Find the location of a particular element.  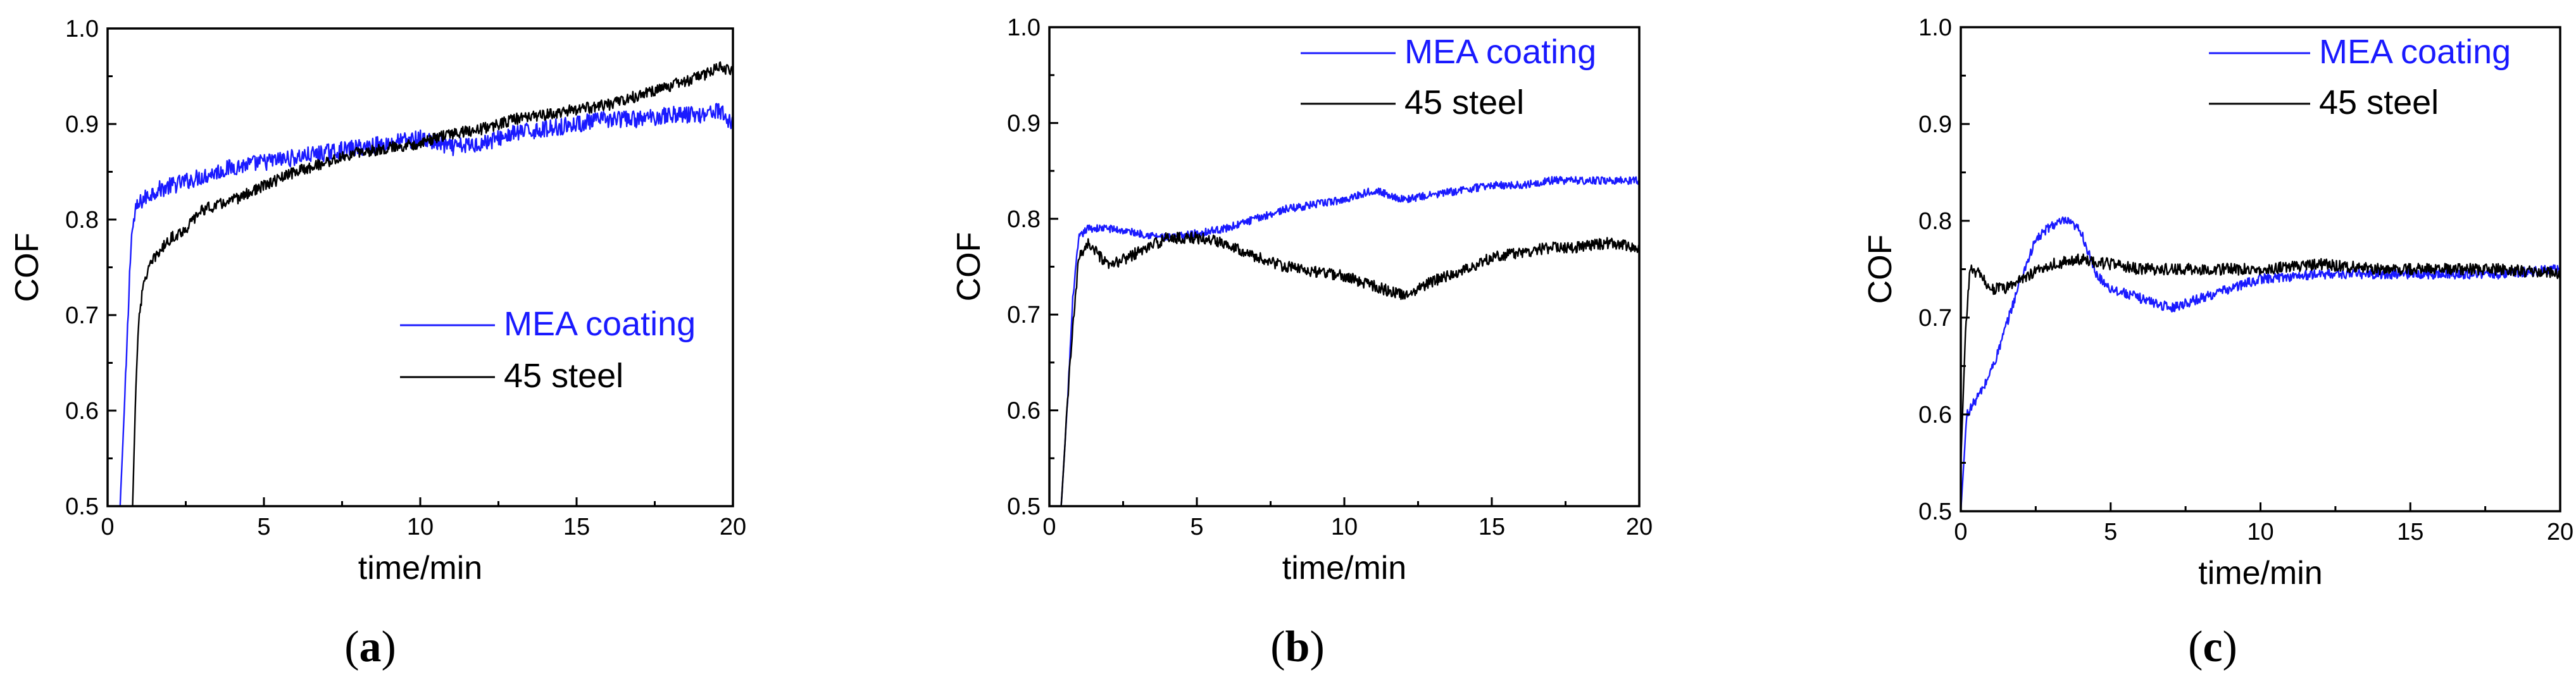

panel-label: (b) is located at coordinates (1298, 647).